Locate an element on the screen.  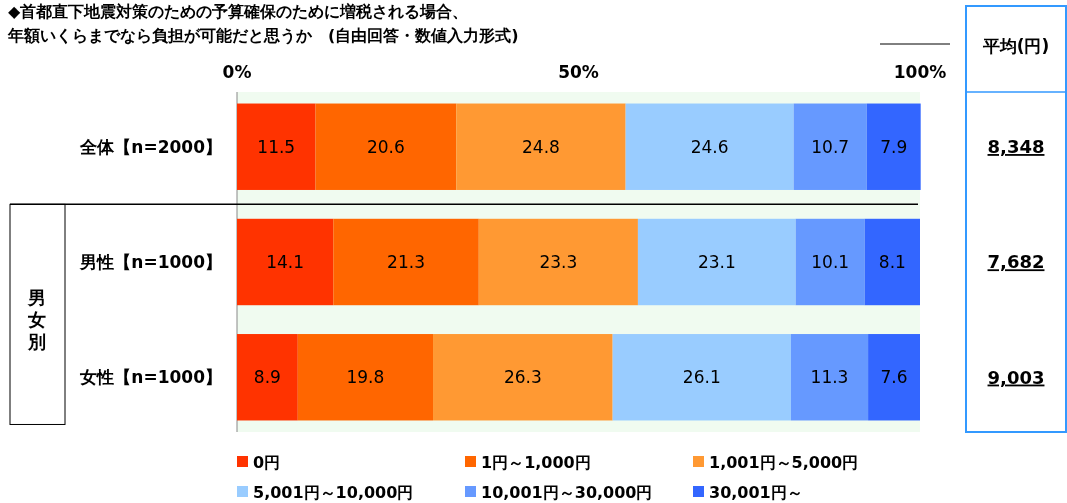
data-label: 26.1 is located at coordinates (701, 377).